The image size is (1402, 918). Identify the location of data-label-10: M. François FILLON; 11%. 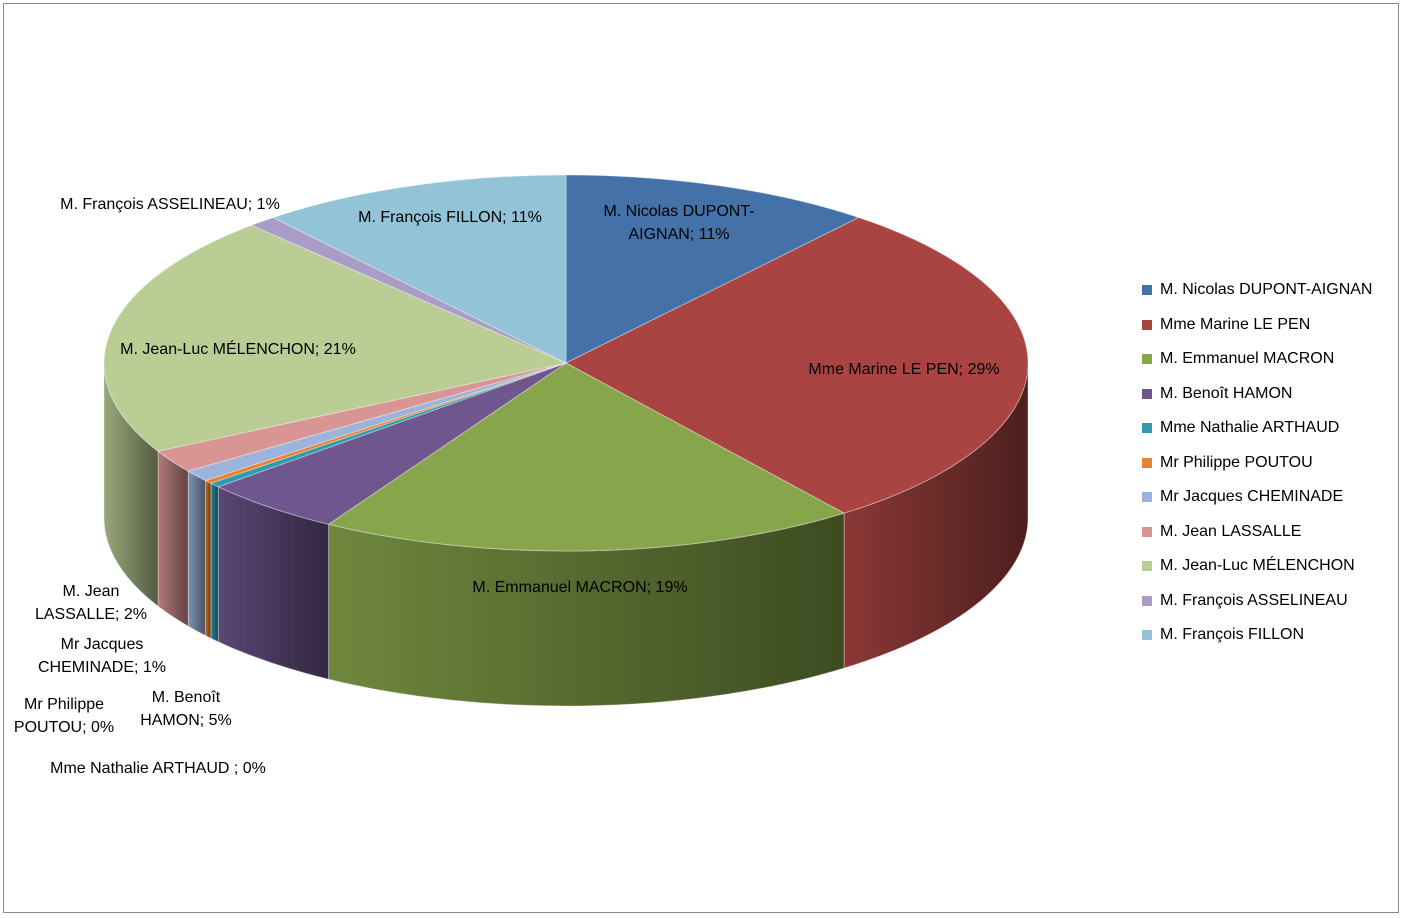
(450, 217).